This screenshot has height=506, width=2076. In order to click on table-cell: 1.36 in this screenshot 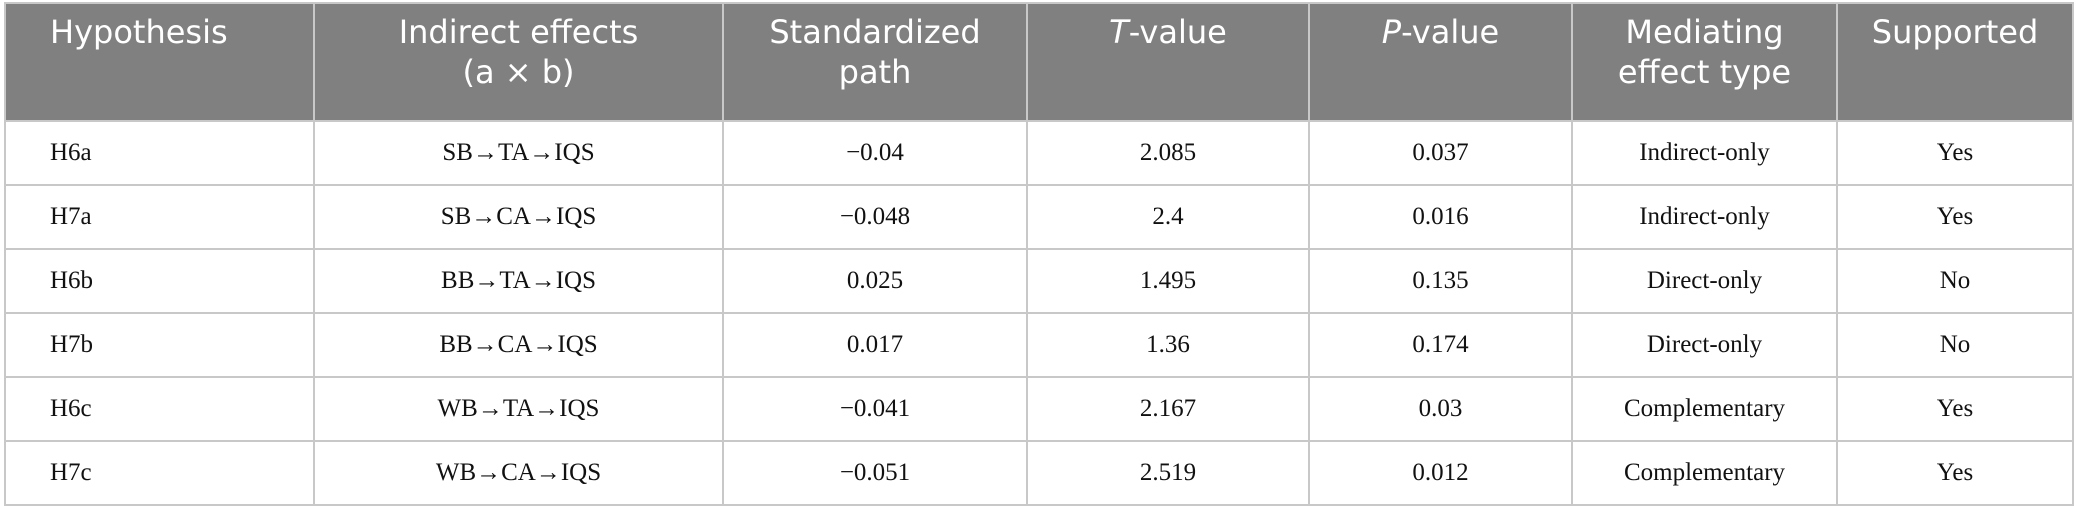, I will do `click(1168, 345)`.